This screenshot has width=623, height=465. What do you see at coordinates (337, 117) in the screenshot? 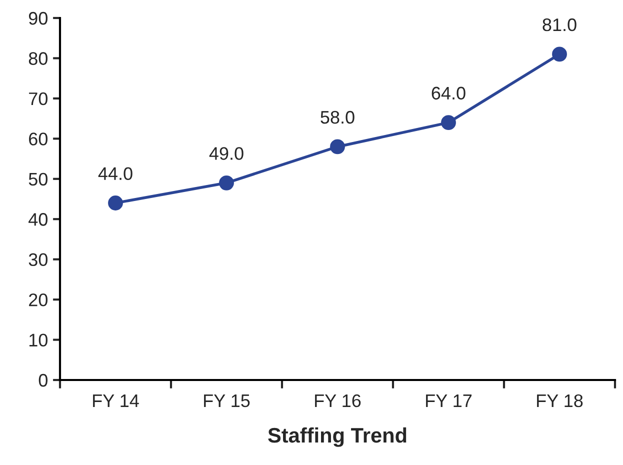
I see `data-label: 58.0` at bounding box center [337, 117].